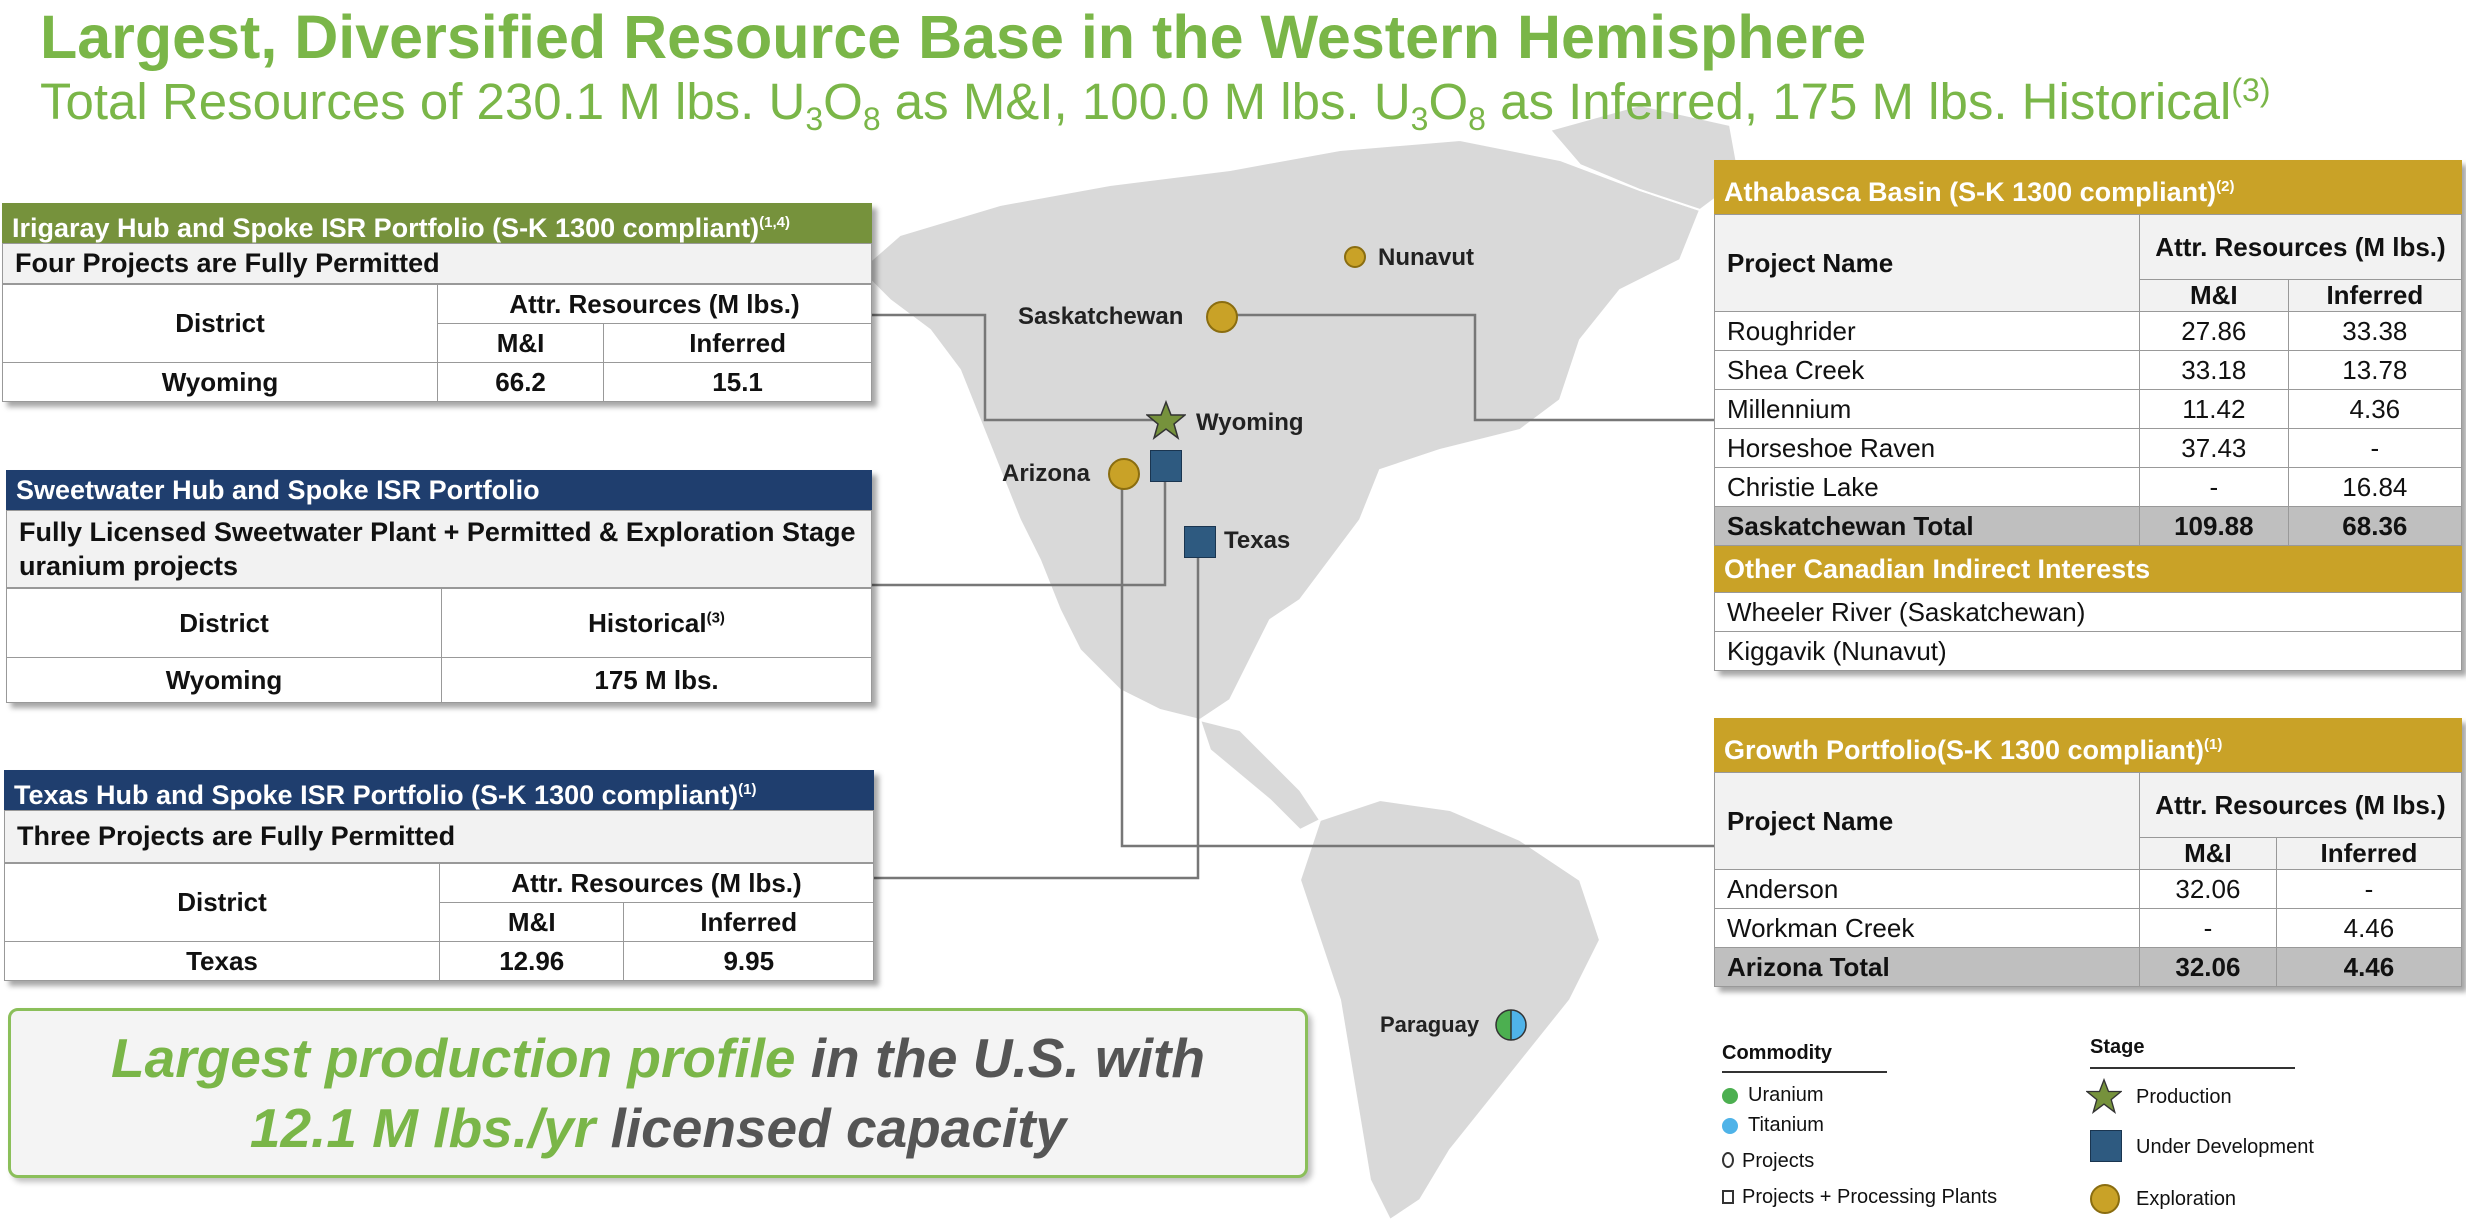  What do you see at coordinates (2105, 1199) in the screenshot?
I see `exploration-dot-icon` at bounding box center [2105, 1199].